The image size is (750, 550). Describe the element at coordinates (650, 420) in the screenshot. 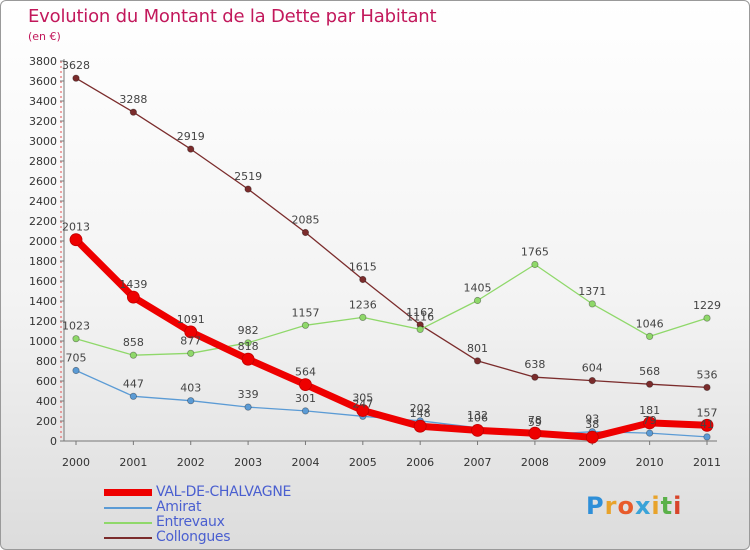

I see `data-label: 79` at that location.